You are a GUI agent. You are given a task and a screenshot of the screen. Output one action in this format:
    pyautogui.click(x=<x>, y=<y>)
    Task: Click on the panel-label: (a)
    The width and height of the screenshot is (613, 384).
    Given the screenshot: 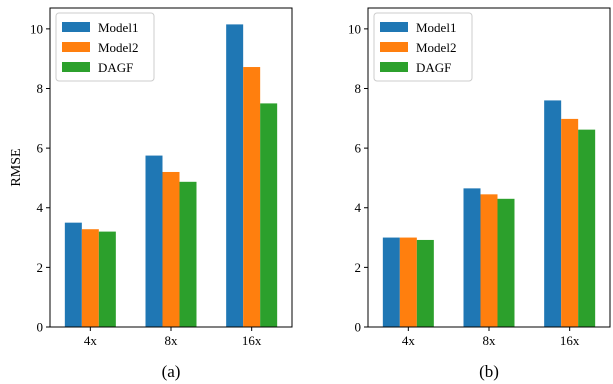 What is the action you would take?
    pyautogui.click(x=171, y=371)
    